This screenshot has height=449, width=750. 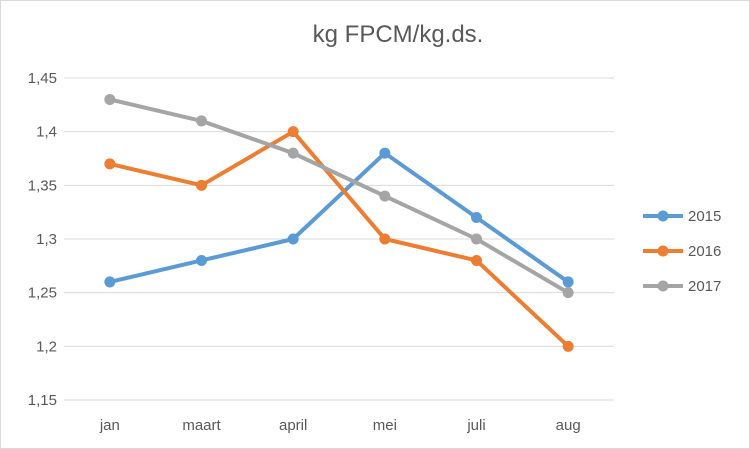 I want to click on x-tick-label: mei, so click(x=385, y=425).